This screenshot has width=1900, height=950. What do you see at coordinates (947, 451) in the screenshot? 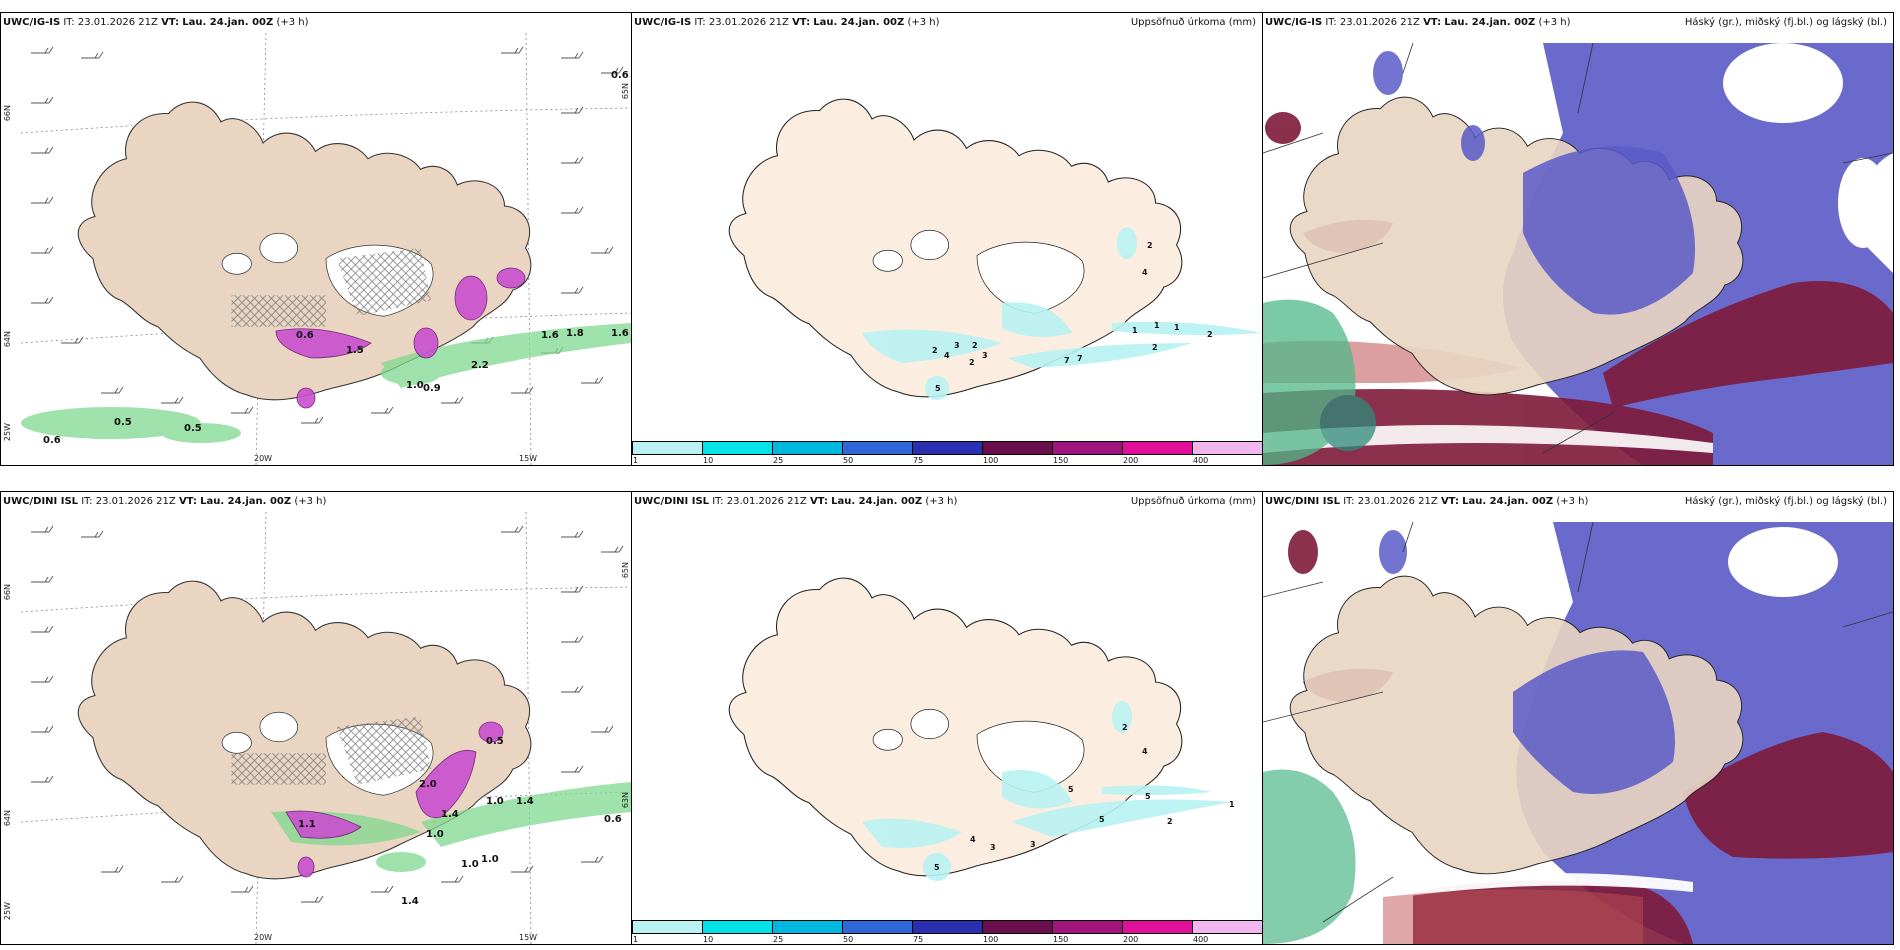
I see `precip-colorbar: 1 10 25 50 75 100 150 200 400` at bounding box center [947, 451].